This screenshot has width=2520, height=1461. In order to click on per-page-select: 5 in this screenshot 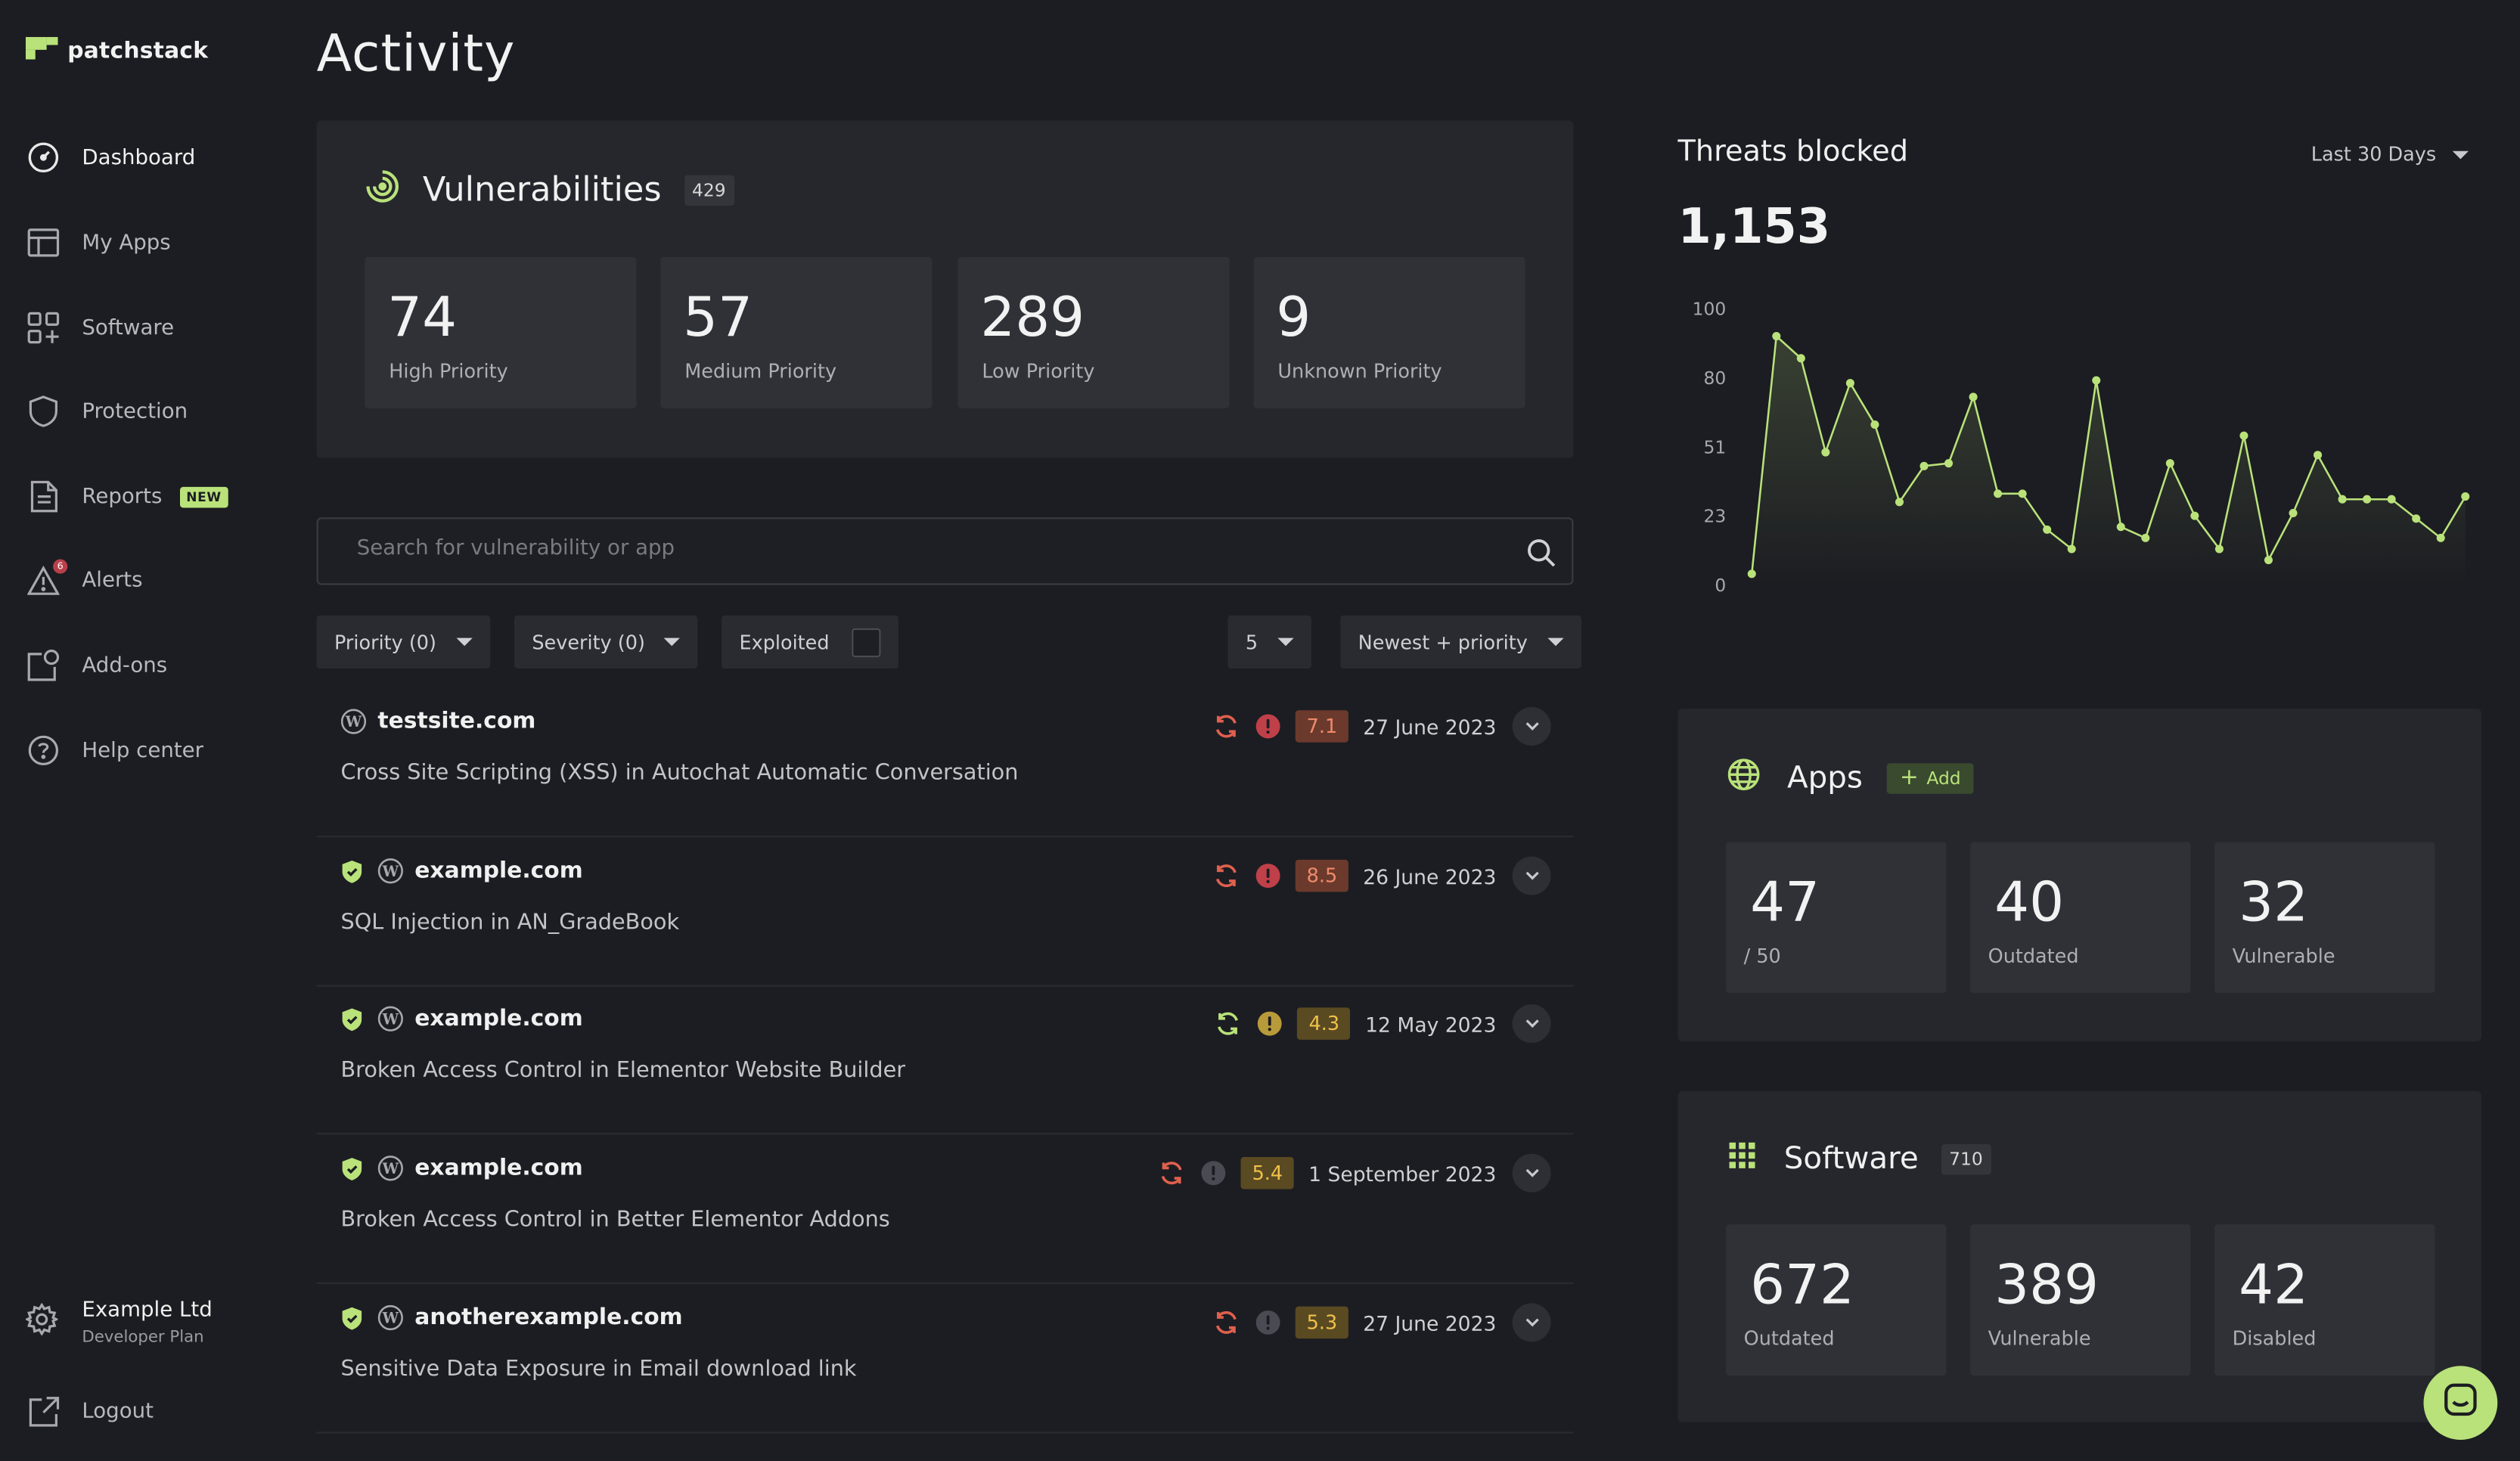, I will do `click(1269, 641)`.